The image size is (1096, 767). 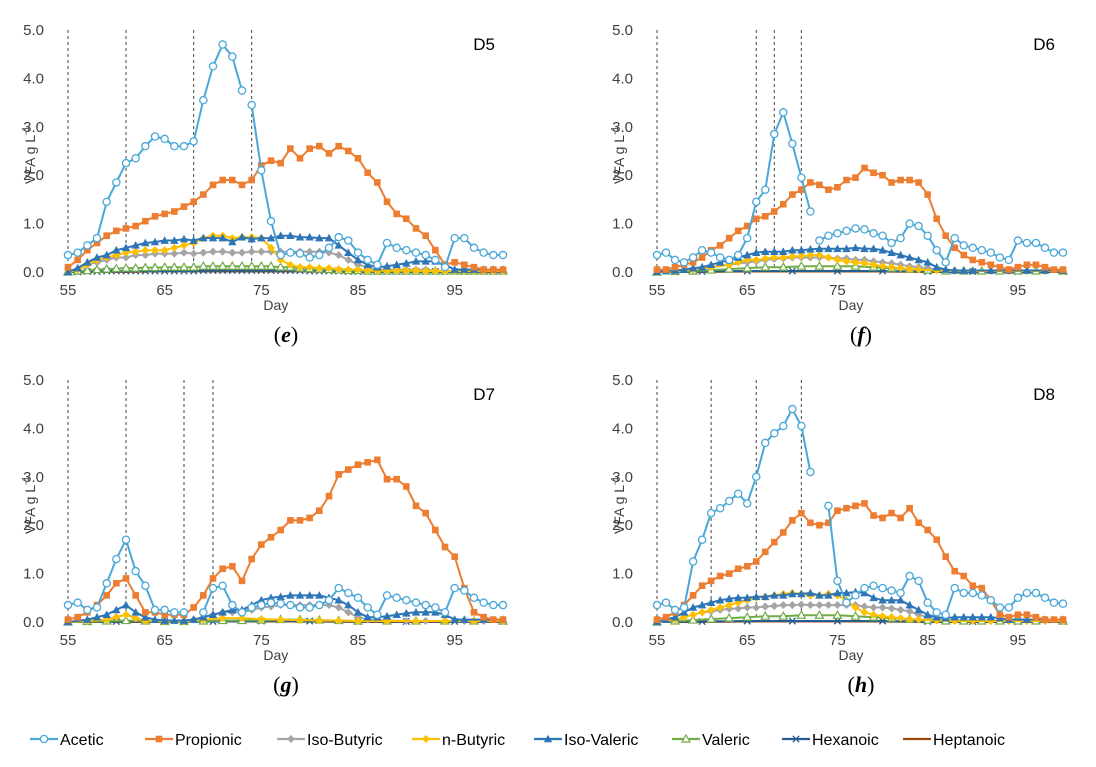 What do you see at coordinates (851, 305) in the screenshot?
I see `x-axis-title: Day` at bounding box center [851, 305].